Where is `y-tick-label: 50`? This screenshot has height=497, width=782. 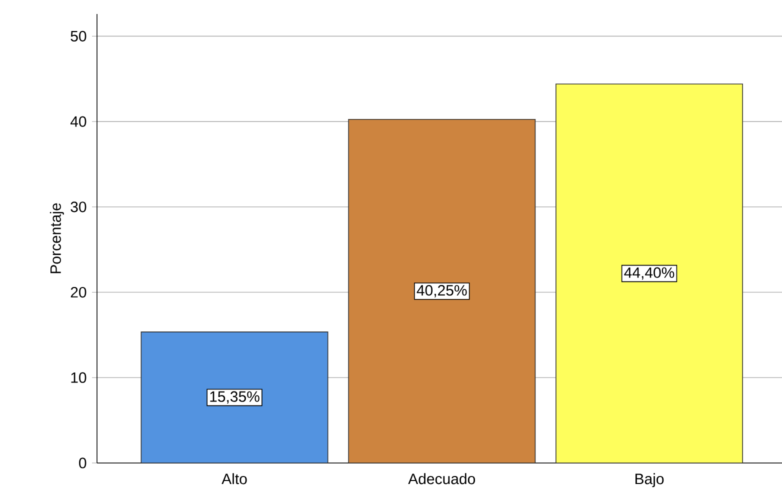
y-tick-label: 50 is located at coordinates (78, 36).